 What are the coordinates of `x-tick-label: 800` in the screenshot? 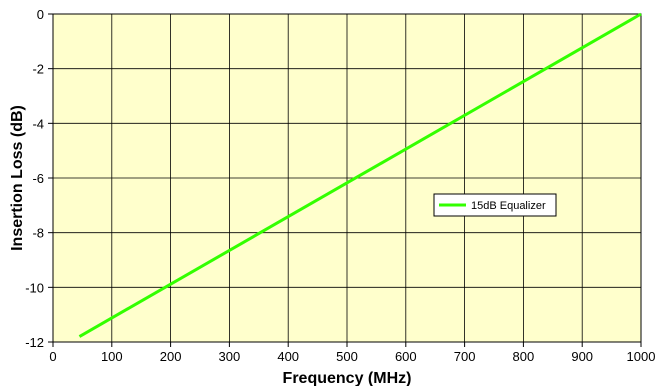 It's located at (524, 356).